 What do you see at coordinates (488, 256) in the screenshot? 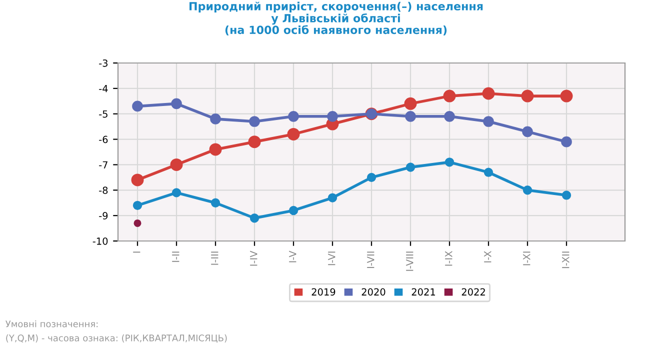
I see `x-tick-label: I-X` at bounding box center [488, 256].